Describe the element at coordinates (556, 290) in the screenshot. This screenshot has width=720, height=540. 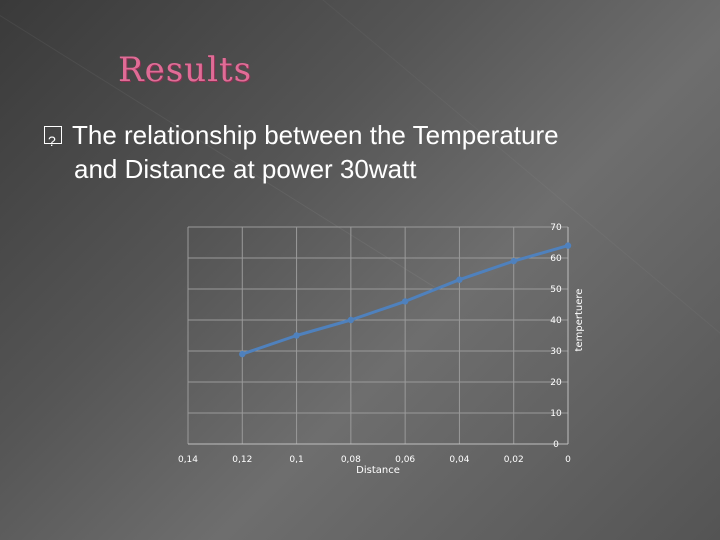
I see `y-tick-label: 50` at that location.